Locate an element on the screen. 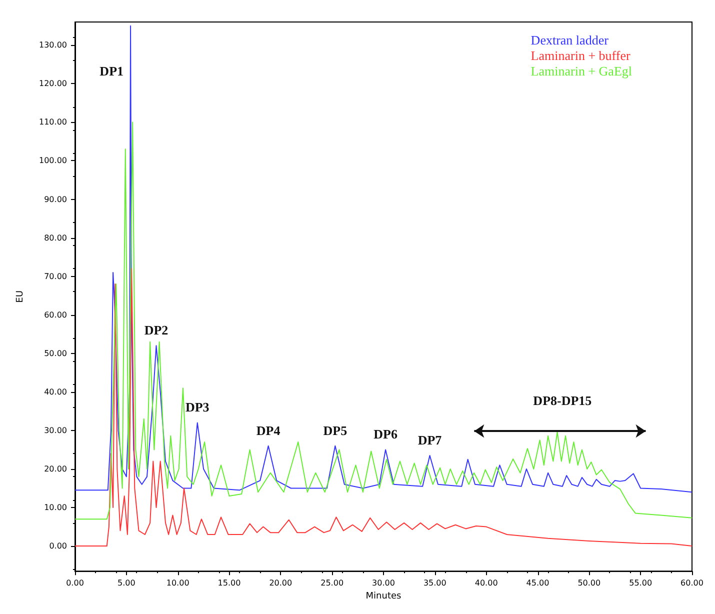 Image resolution: width=715 pixels, height=614 pixels. y-tick-label: 50.00 is located at coordinates (55, 353).